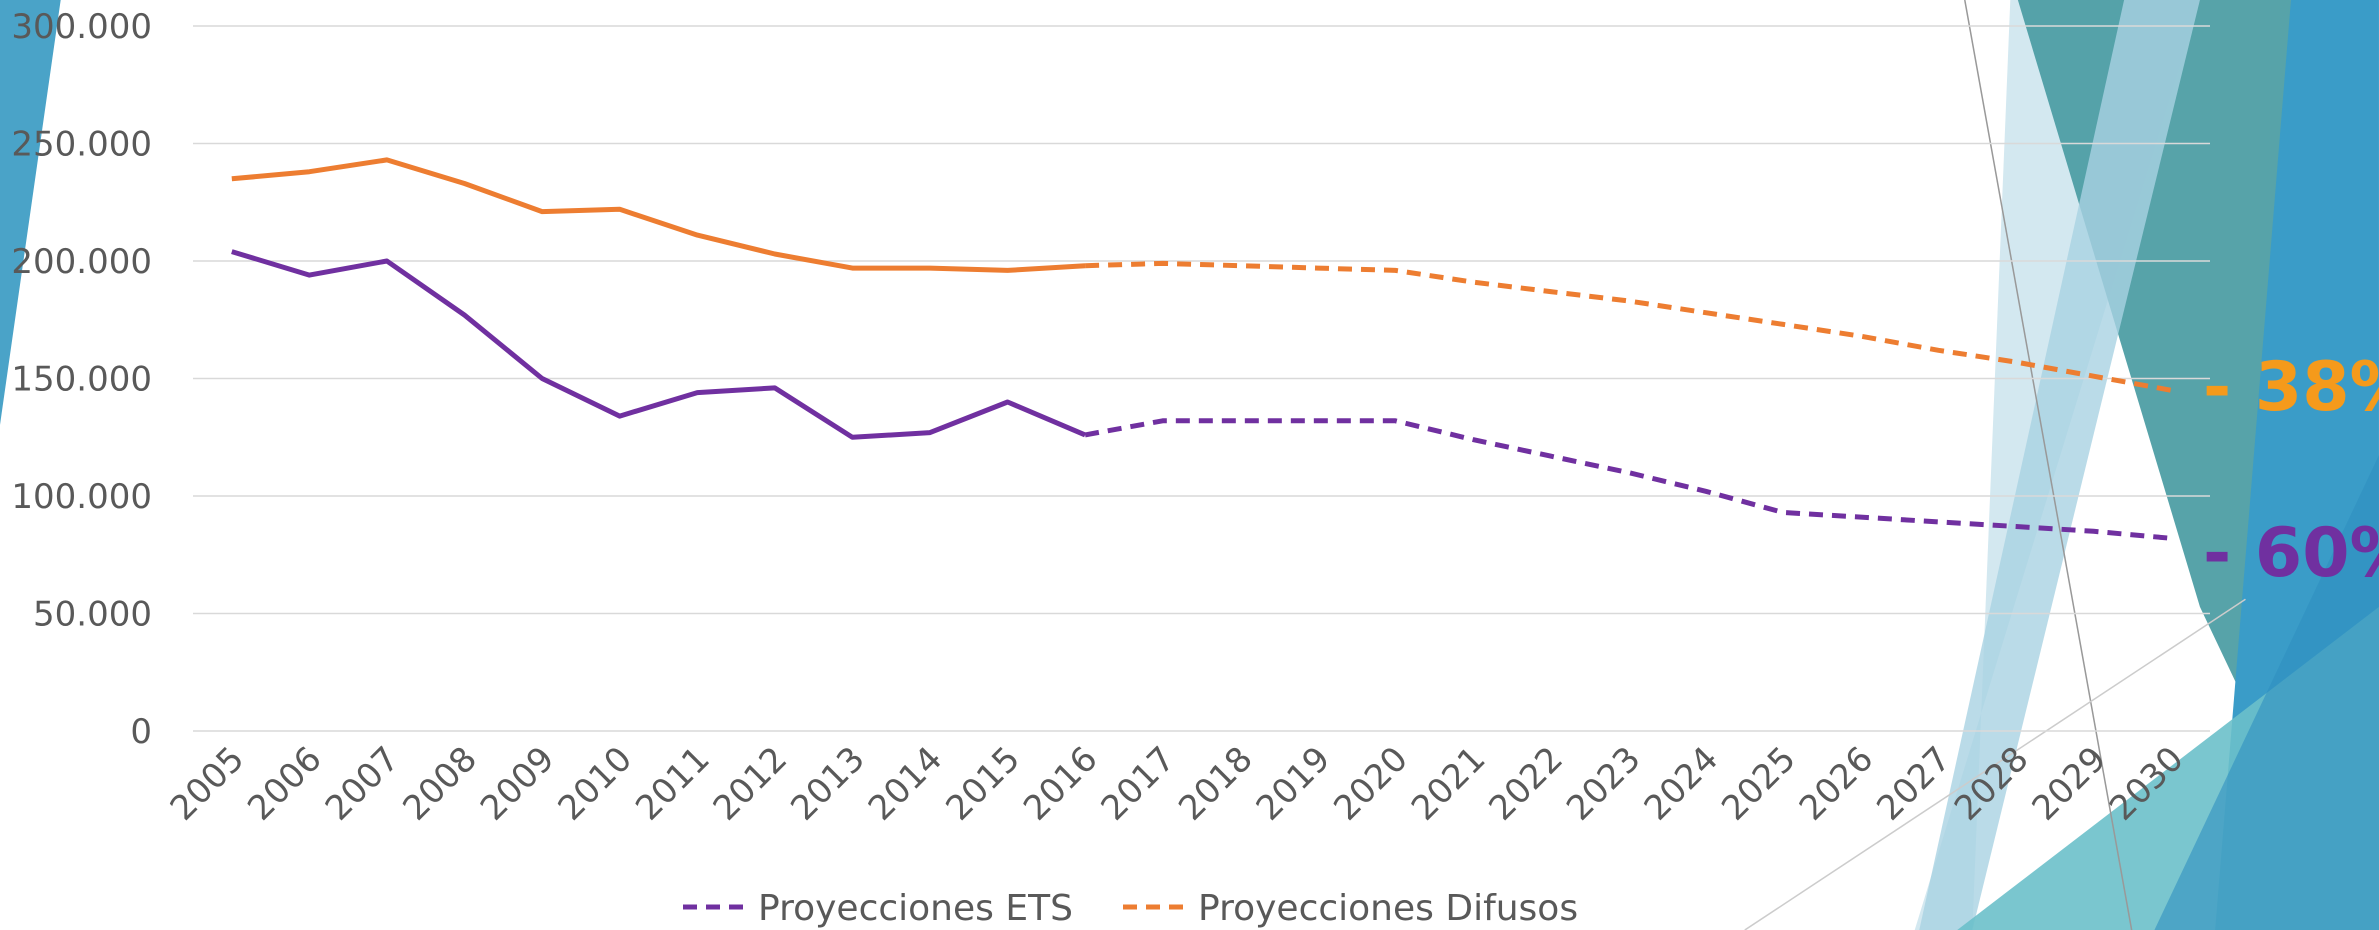 The image size is (2379, 930). What do you see at coordinates (2291, 387) in the screenshot?
I see `annotation: - 38%` at bounding box center [2291, 387].